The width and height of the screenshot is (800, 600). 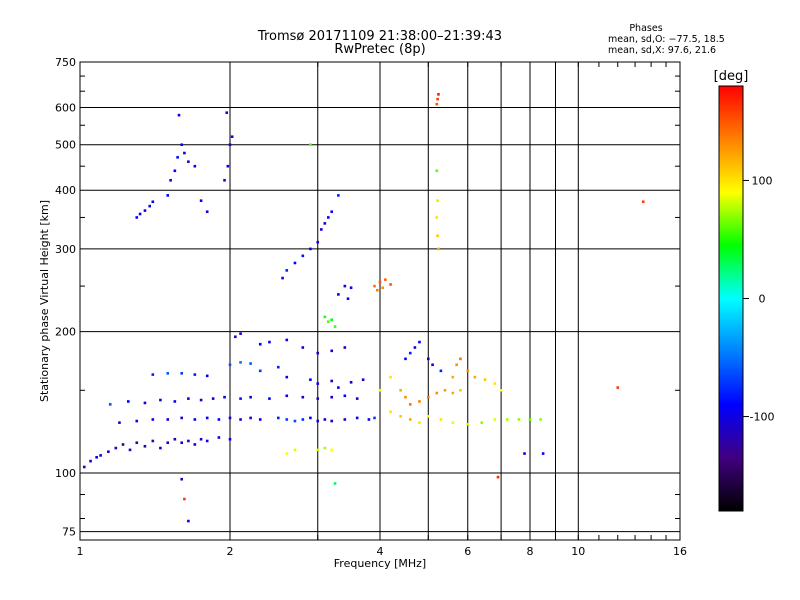 I want to click on colorbar-tick-label: 0, so click(x=762, y=299).